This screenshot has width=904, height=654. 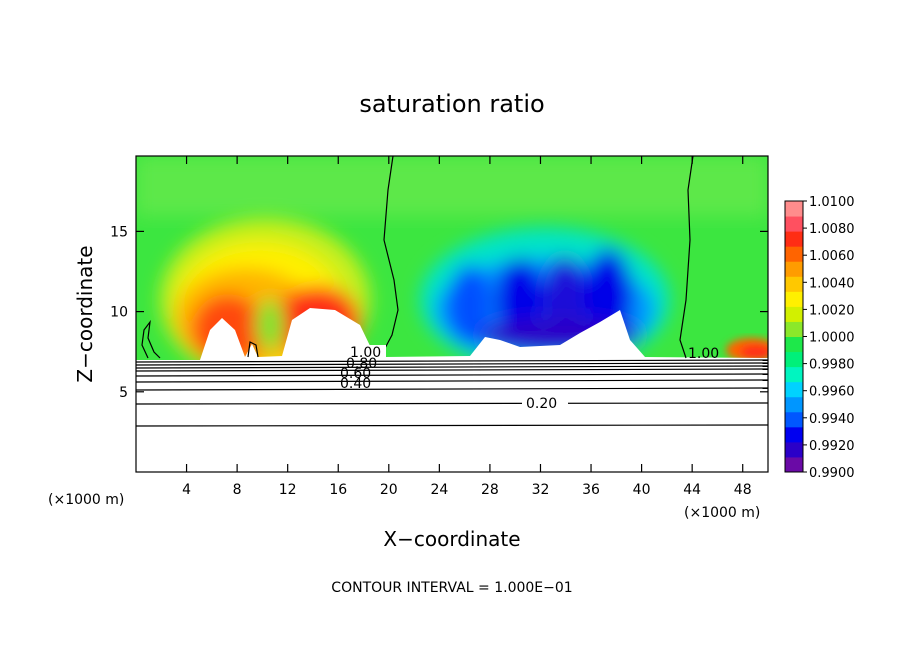 What do you see at coordinates (541, 490) in the screenshot?
I see `x-tick-label: 32` at bounding box center [541, 490].